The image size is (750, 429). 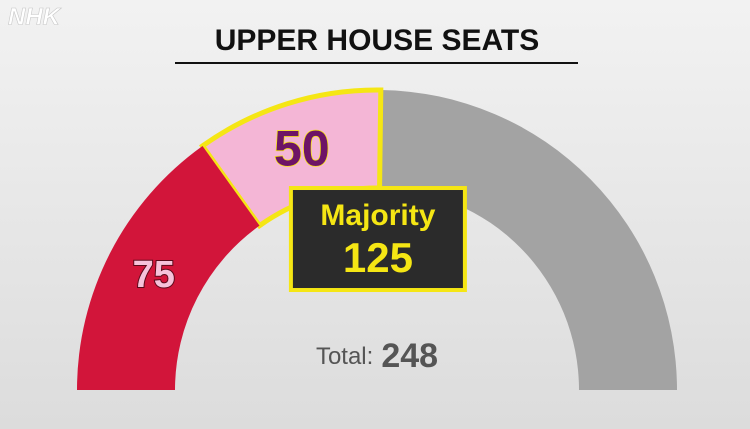 I want to click on majority-box, so click(x=377, y=239).